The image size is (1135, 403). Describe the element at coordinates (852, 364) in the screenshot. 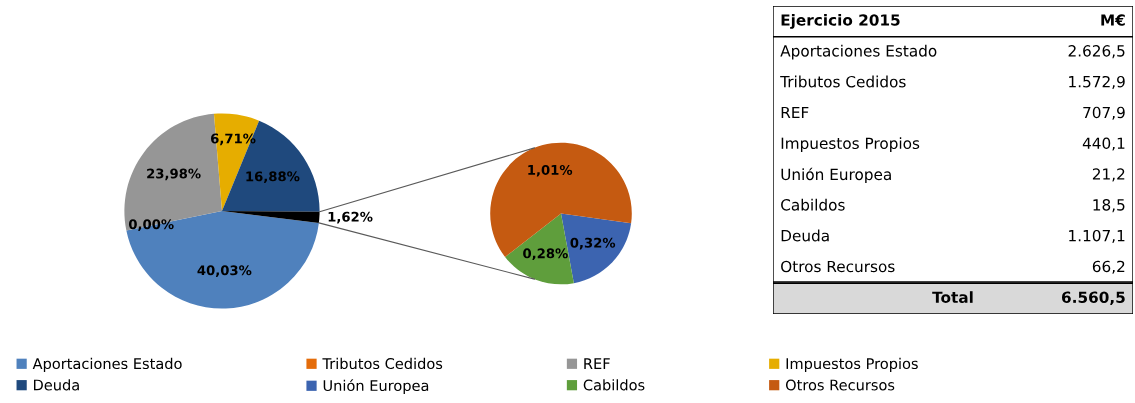

I see `legend-label: Impuestos Propios` at that location.